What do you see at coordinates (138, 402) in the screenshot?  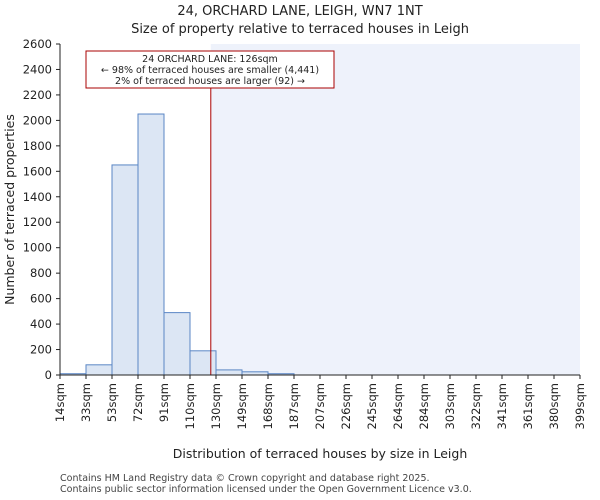 I see `x-tick-label: 72sqm` at bounding box center [138, 402].